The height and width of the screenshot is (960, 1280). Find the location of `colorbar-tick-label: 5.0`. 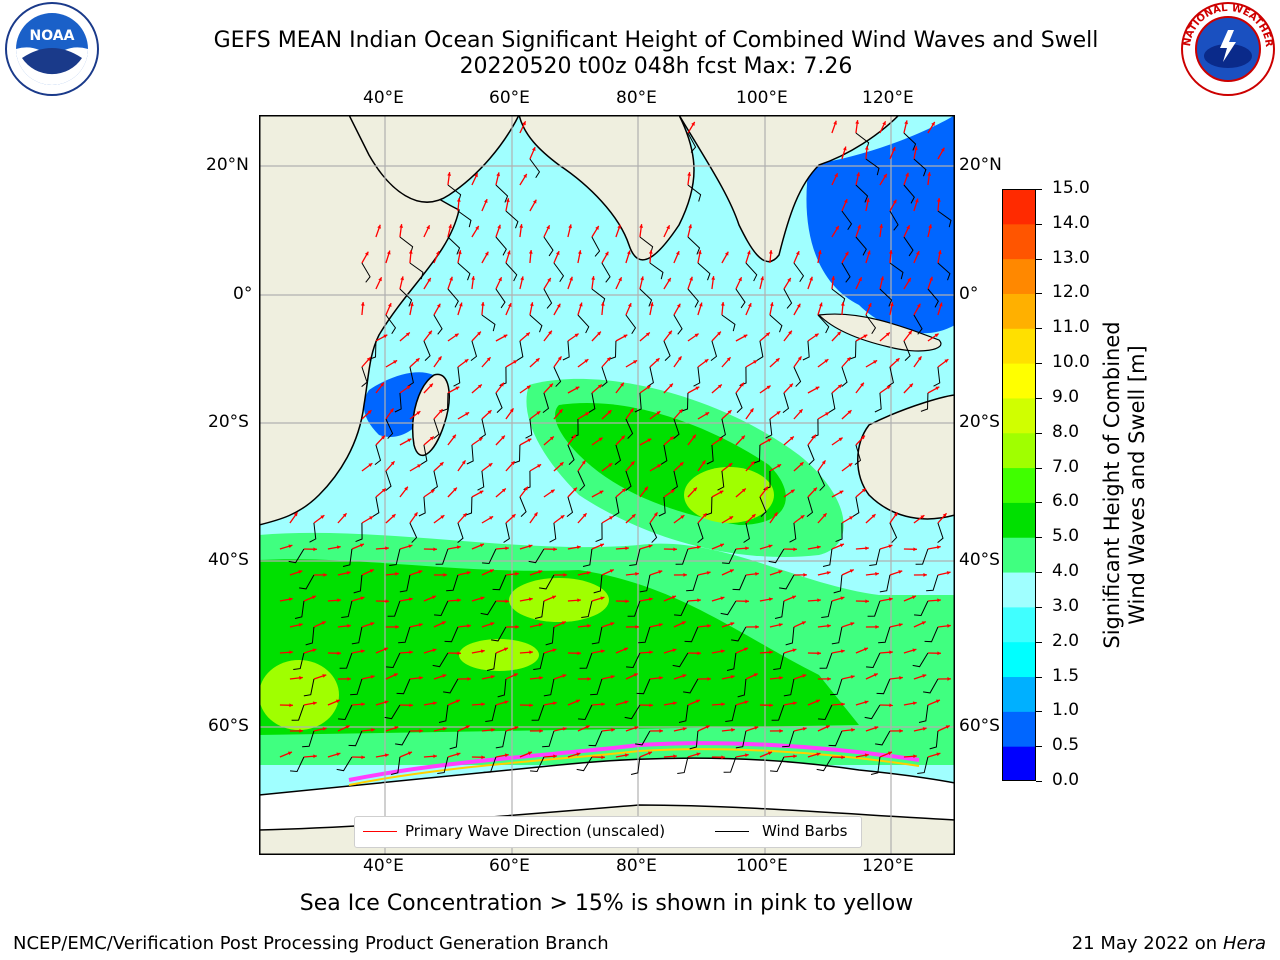

colorbar-tick-label: 5.0 is located at coordinates (1066, 536).